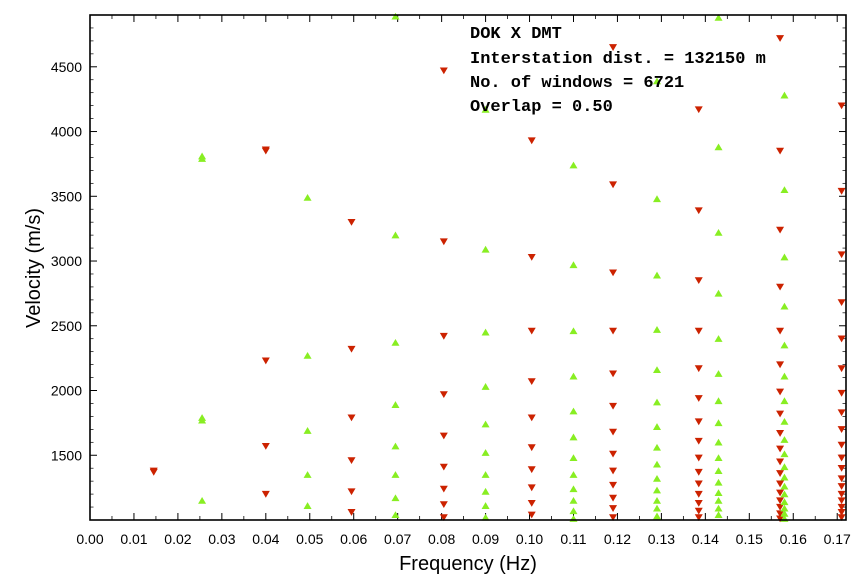 This screenshot has height=576, width=858. I want to click on x-axis-title: Frequency (Hz), so click(468, 564).